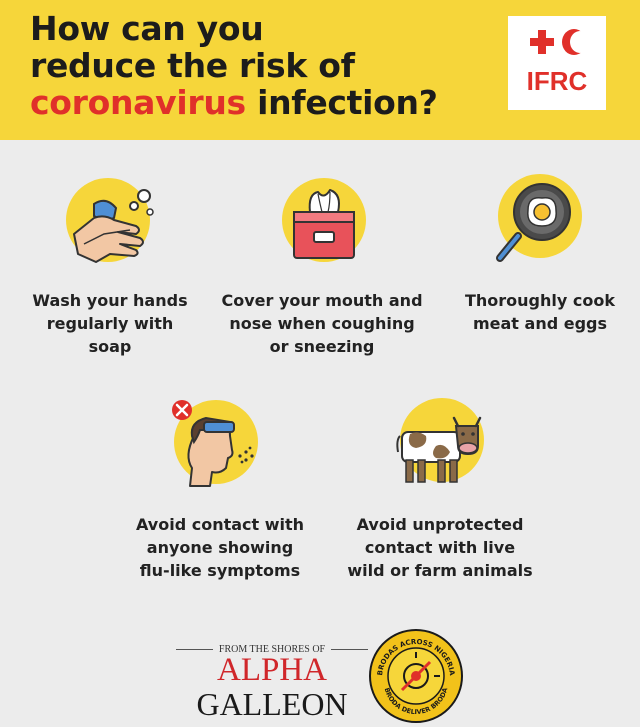 The height and width of the screenshot is (727, 640). What do you see at coordinates (138, 102) in the screenshot?
I see `headline-highlight: coronavirus` at bounding box center [138, 102].